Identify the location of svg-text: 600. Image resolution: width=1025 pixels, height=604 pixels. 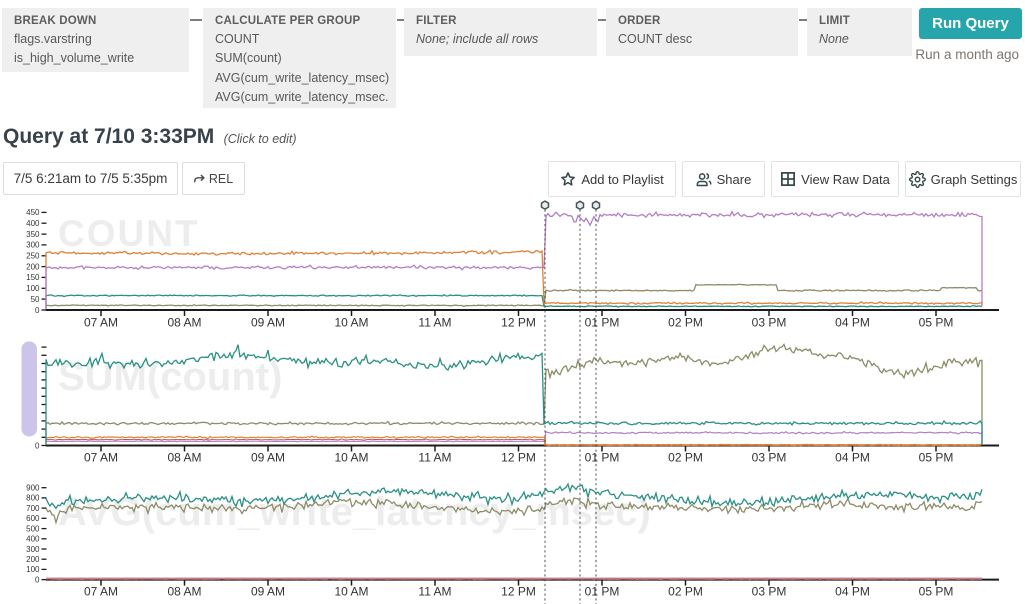
(33, 518).